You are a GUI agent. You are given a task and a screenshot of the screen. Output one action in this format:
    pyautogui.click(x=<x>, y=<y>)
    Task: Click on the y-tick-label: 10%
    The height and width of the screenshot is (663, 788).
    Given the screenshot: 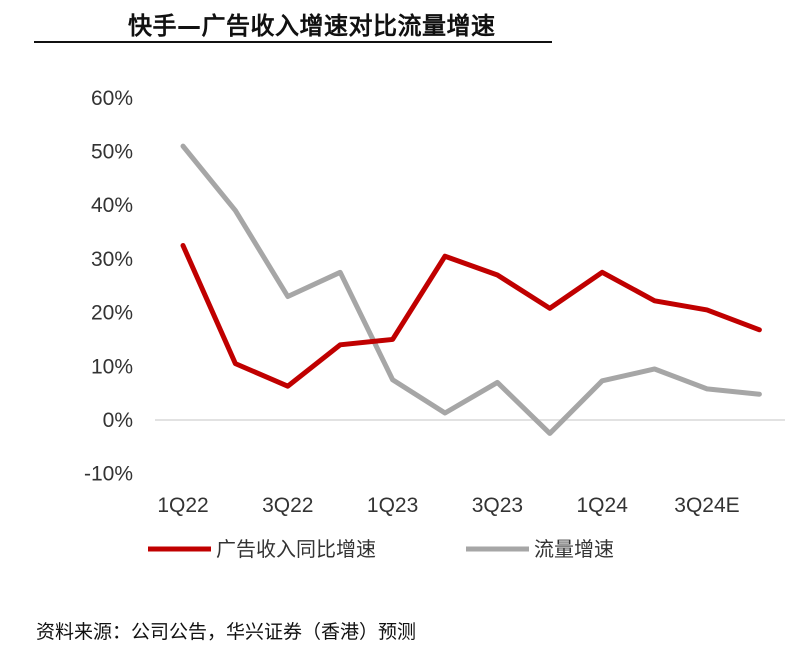 What is the action you would take?
    pyautogui.click(x=112, y=366)
    